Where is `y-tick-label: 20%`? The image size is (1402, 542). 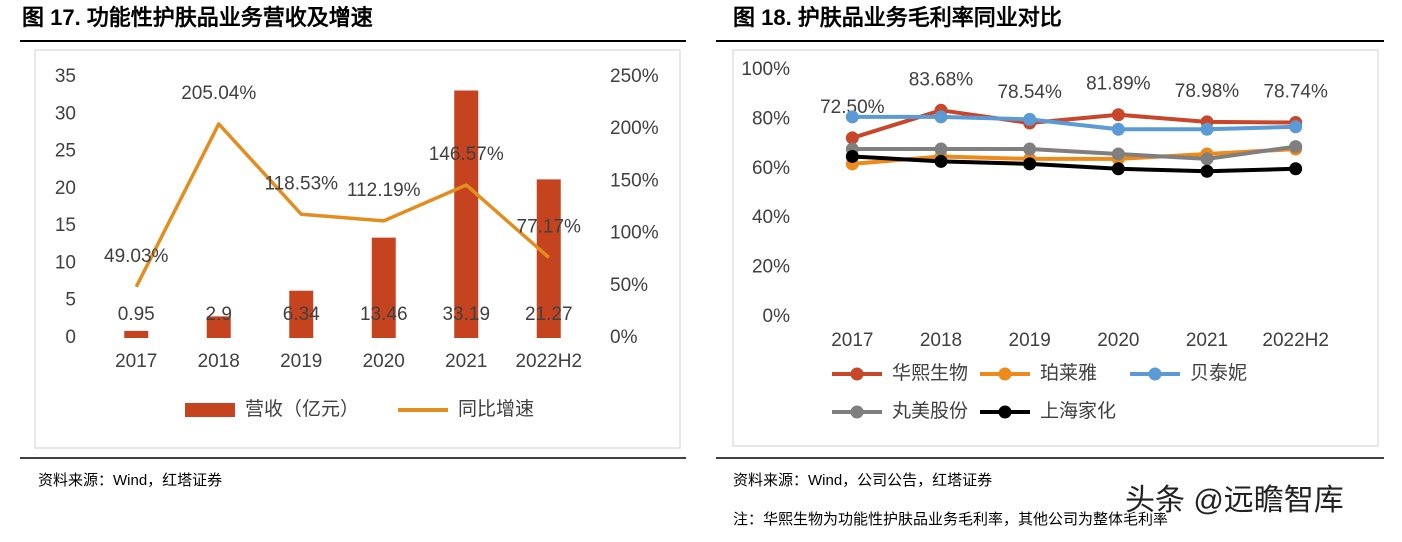
y-tick-label: 20% is located at coordinates (771, 267).